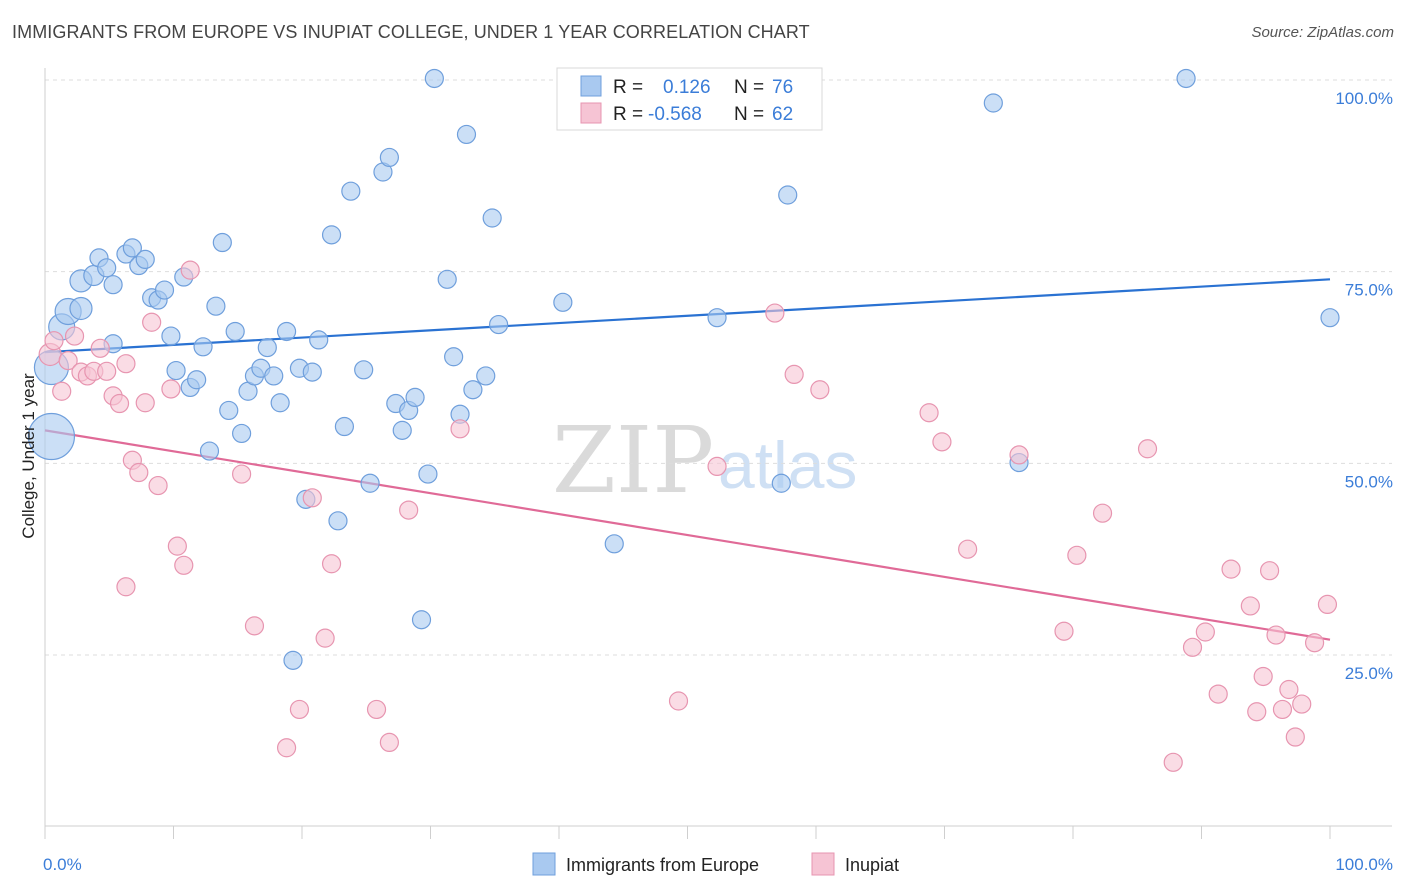 The width and height of the screenshot is (1406, 892). Describe the element at coordinates (1364, 98) in the screenshot. I see `y-tick-label-100: 100.0%` at that location.